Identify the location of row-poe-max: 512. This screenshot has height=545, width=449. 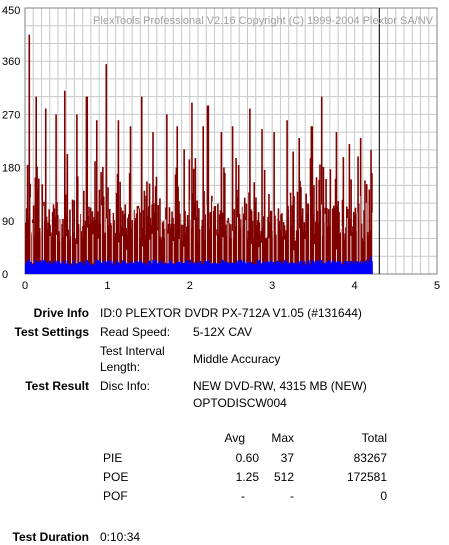
(283, 477).